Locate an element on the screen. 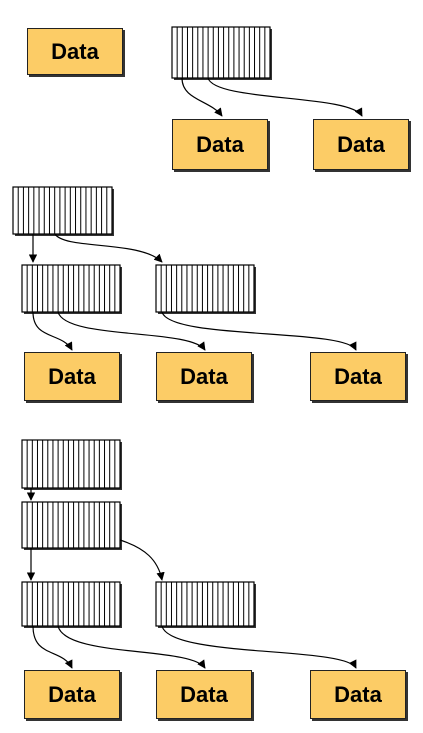  arrow-g2-right is located at coordinates (108, 248).